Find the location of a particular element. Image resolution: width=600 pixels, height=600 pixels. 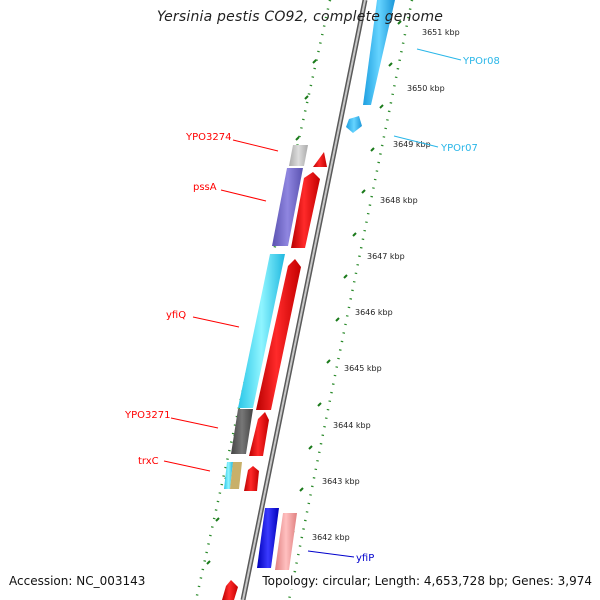

gene-ypor07 is located at coordinates (354, 124).